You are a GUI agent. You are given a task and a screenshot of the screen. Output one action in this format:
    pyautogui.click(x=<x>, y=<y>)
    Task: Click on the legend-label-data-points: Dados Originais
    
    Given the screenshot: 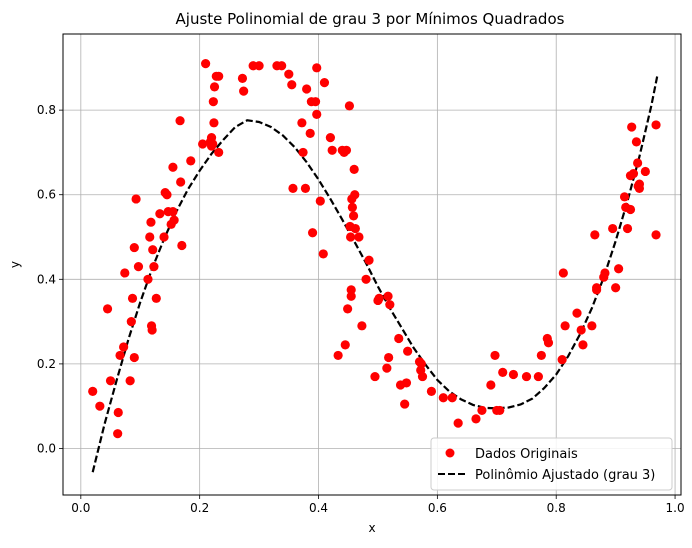 What is the action you would take?
    pyautogui.click(x=526, y=454)
    